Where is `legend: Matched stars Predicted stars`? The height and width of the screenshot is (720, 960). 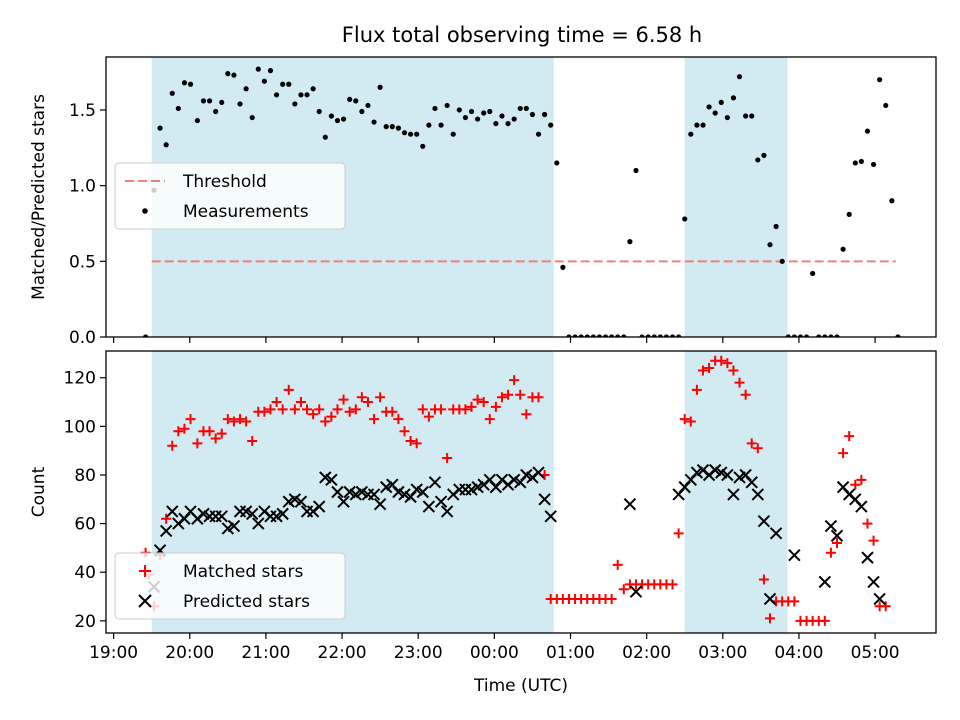 legend: Matched stars Predicted stars is located at coordinates (230, 586).